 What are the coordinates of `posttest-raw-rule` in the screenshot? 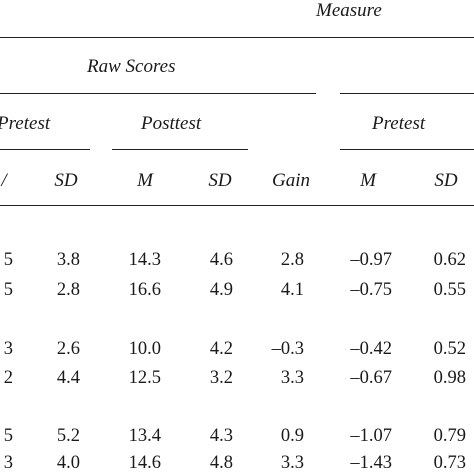 It's located at (180, 149).